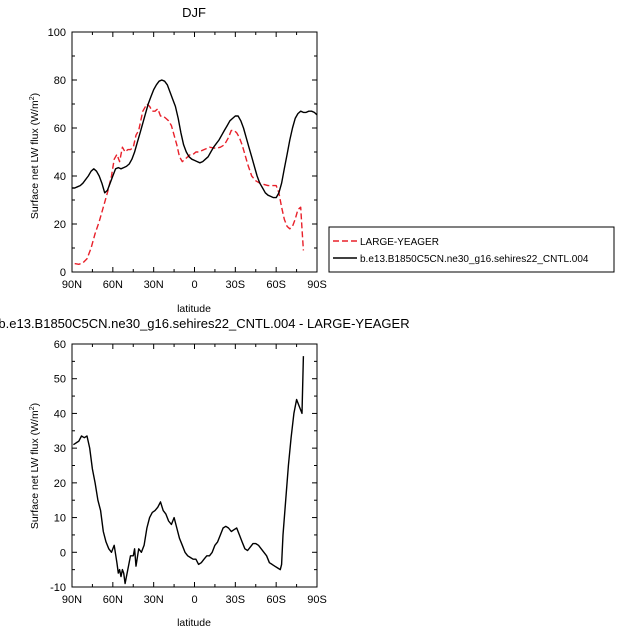 The height and width of the screenshot is (631, 619). What do you see at coordinates (113, 285) in the screenshot?
I see `top-x-tick-label: 60N` at bounding box center [113, 285].